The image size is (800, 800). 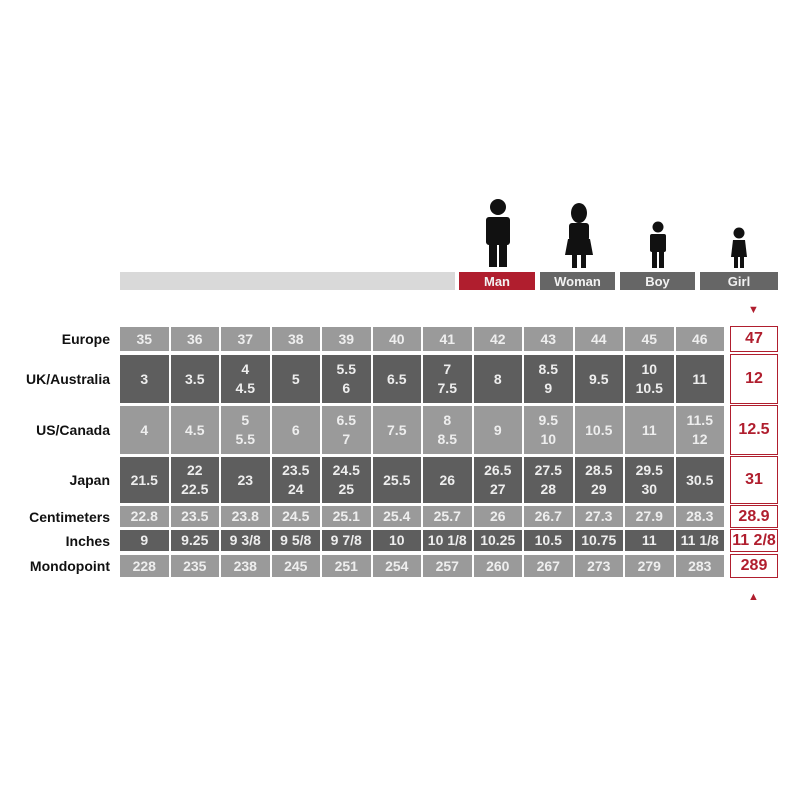 I want to click on size-cell: 4 4.5, so click(x=245, y=379).